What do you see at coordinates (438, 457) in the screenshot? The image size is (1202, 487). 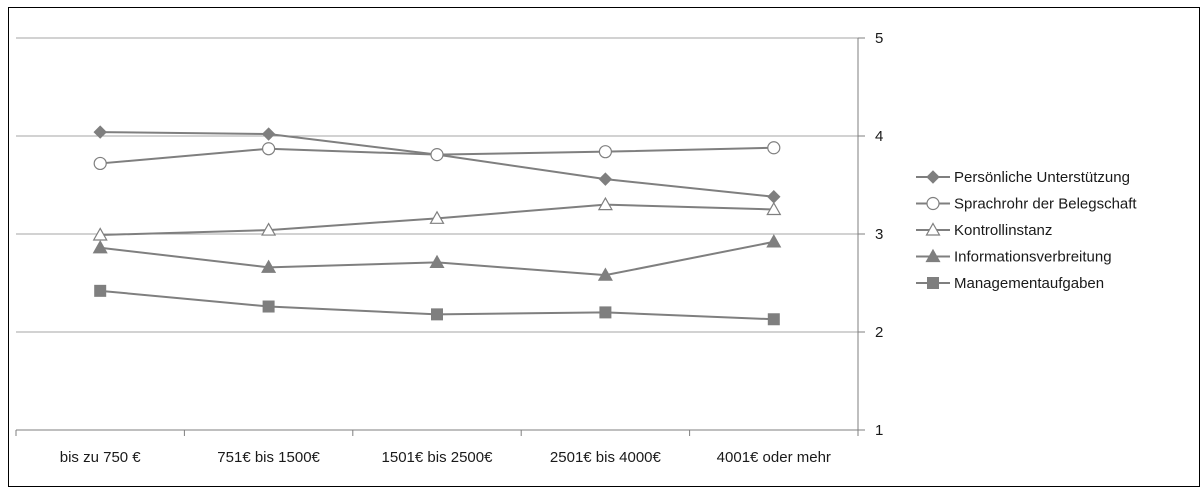 I see `x-tick-label: 1501€ bis 2500€` at bounding box center [438, 457].